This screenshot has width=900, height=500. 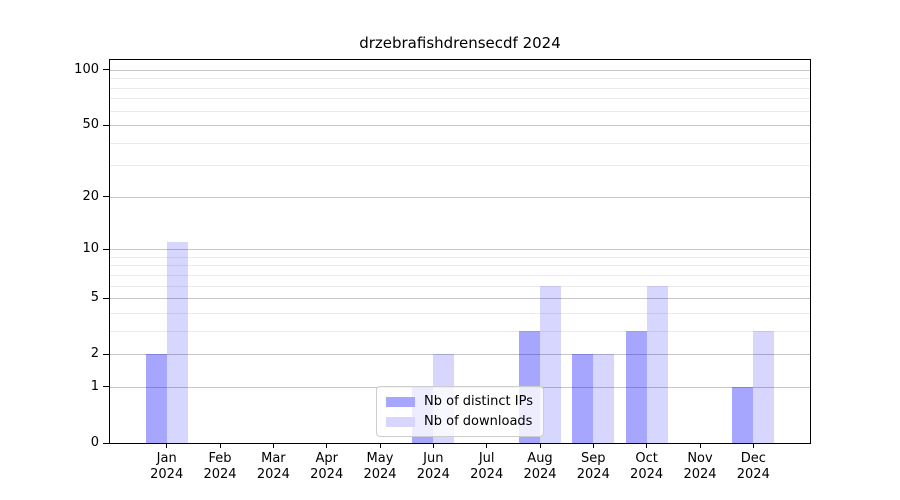 What do you see at coordinates (647, 445) in the screenshot?
I see `x-tick-mark-oct` at bounding box center [647, 445].